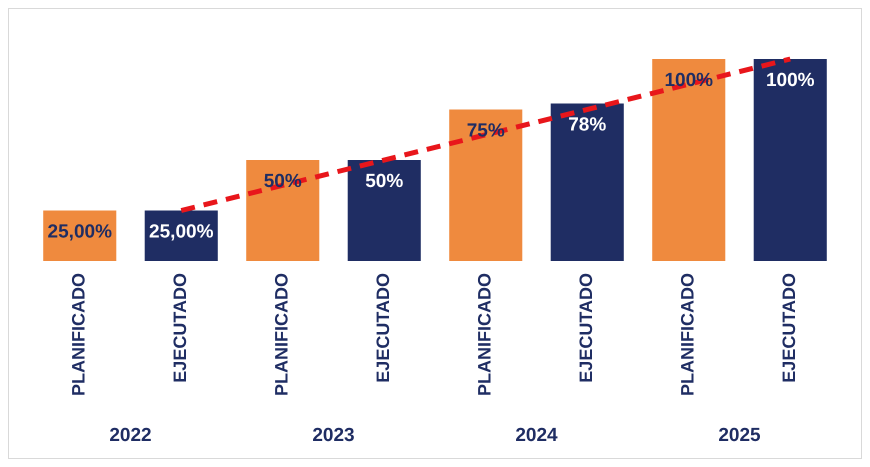  Describe the element at coordinates (130, 435) in the screenshot. I see `text: 2022` at that location.